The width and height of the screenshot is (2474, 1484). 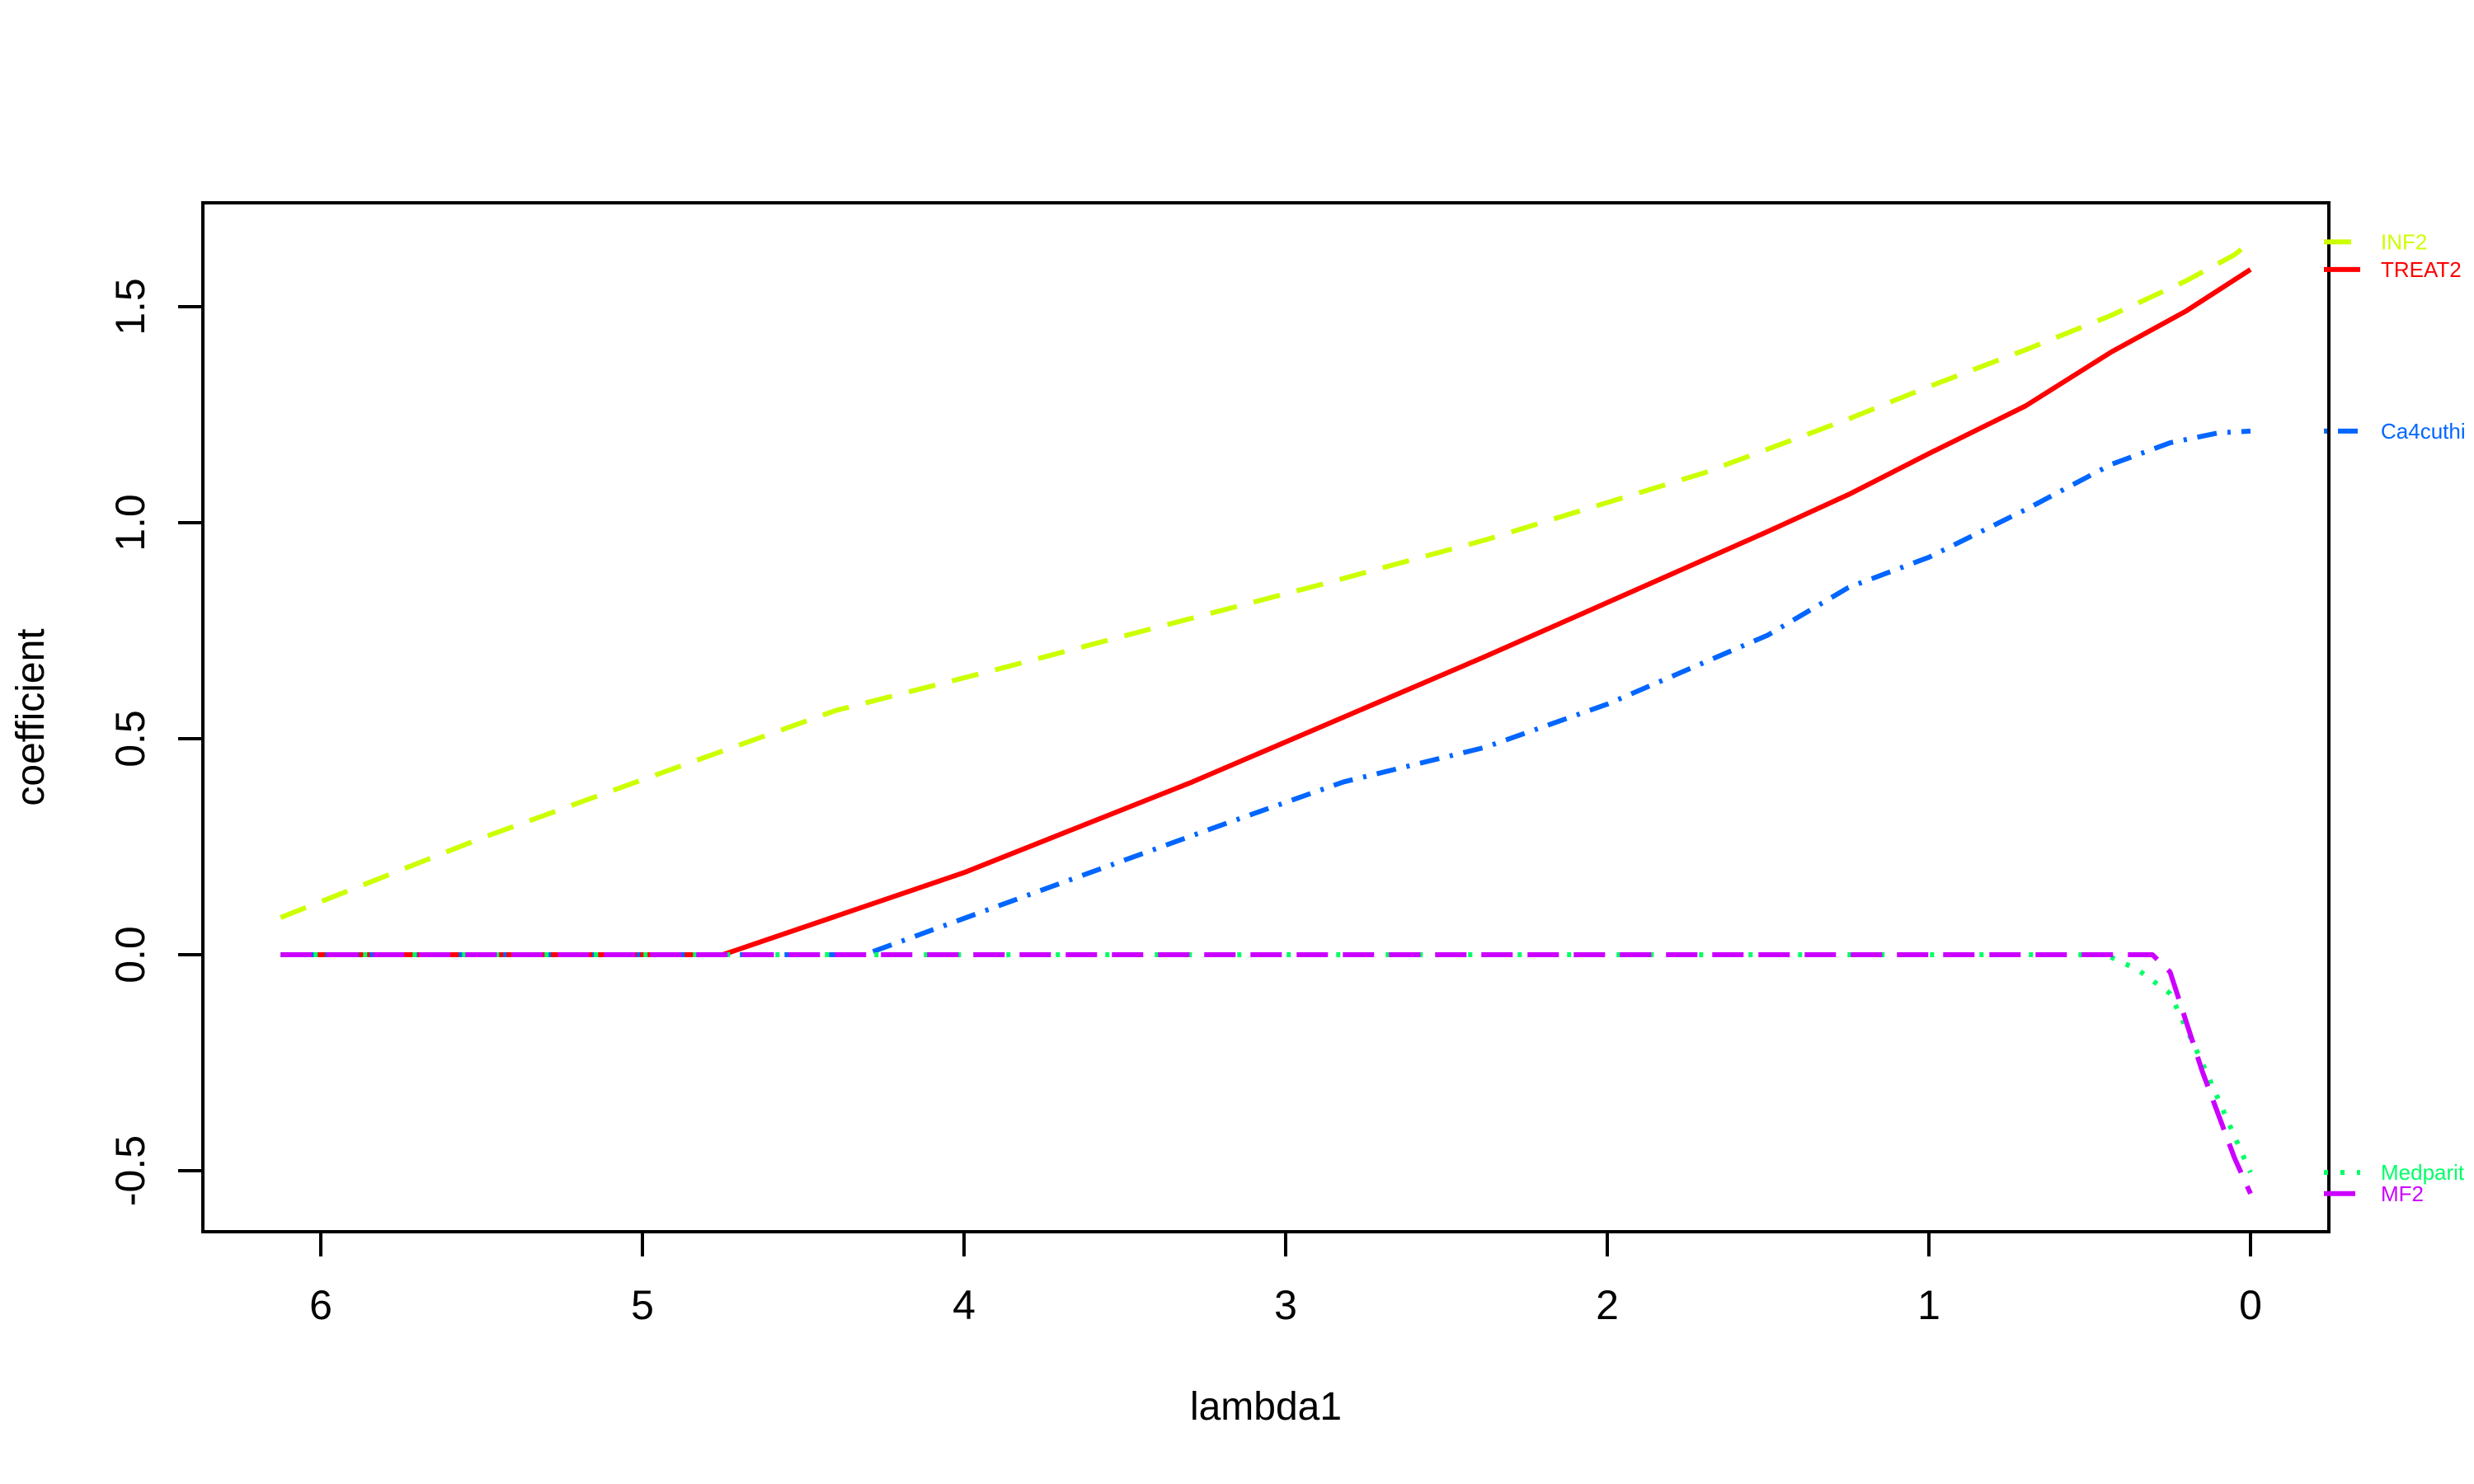 What do you see at coordinates (2421, 269) in the screenshot?
I see `legend-label-TREAT2: TREAT2` at bounding box center [2421, 269].